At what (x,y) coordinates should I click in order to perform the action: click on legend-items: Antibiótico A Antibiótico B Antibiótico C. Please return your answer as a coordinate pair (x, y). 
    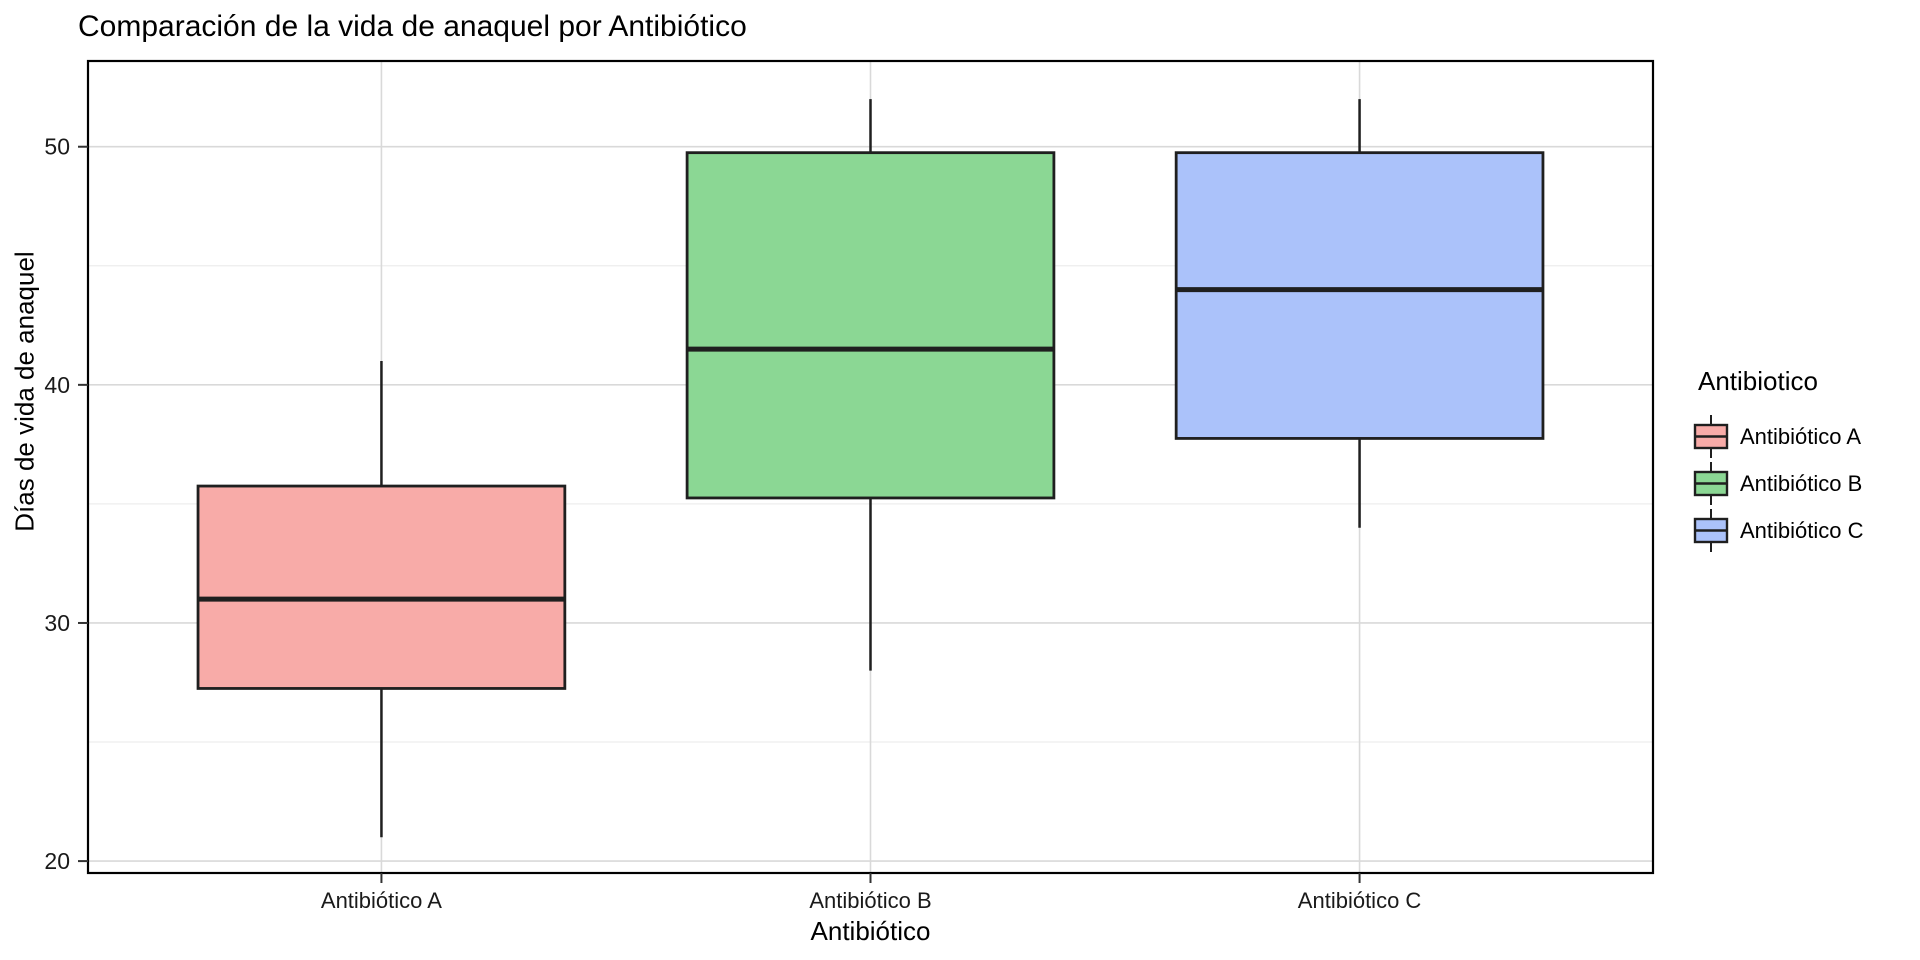
    Looking at the image, I should click on (1778, 483).